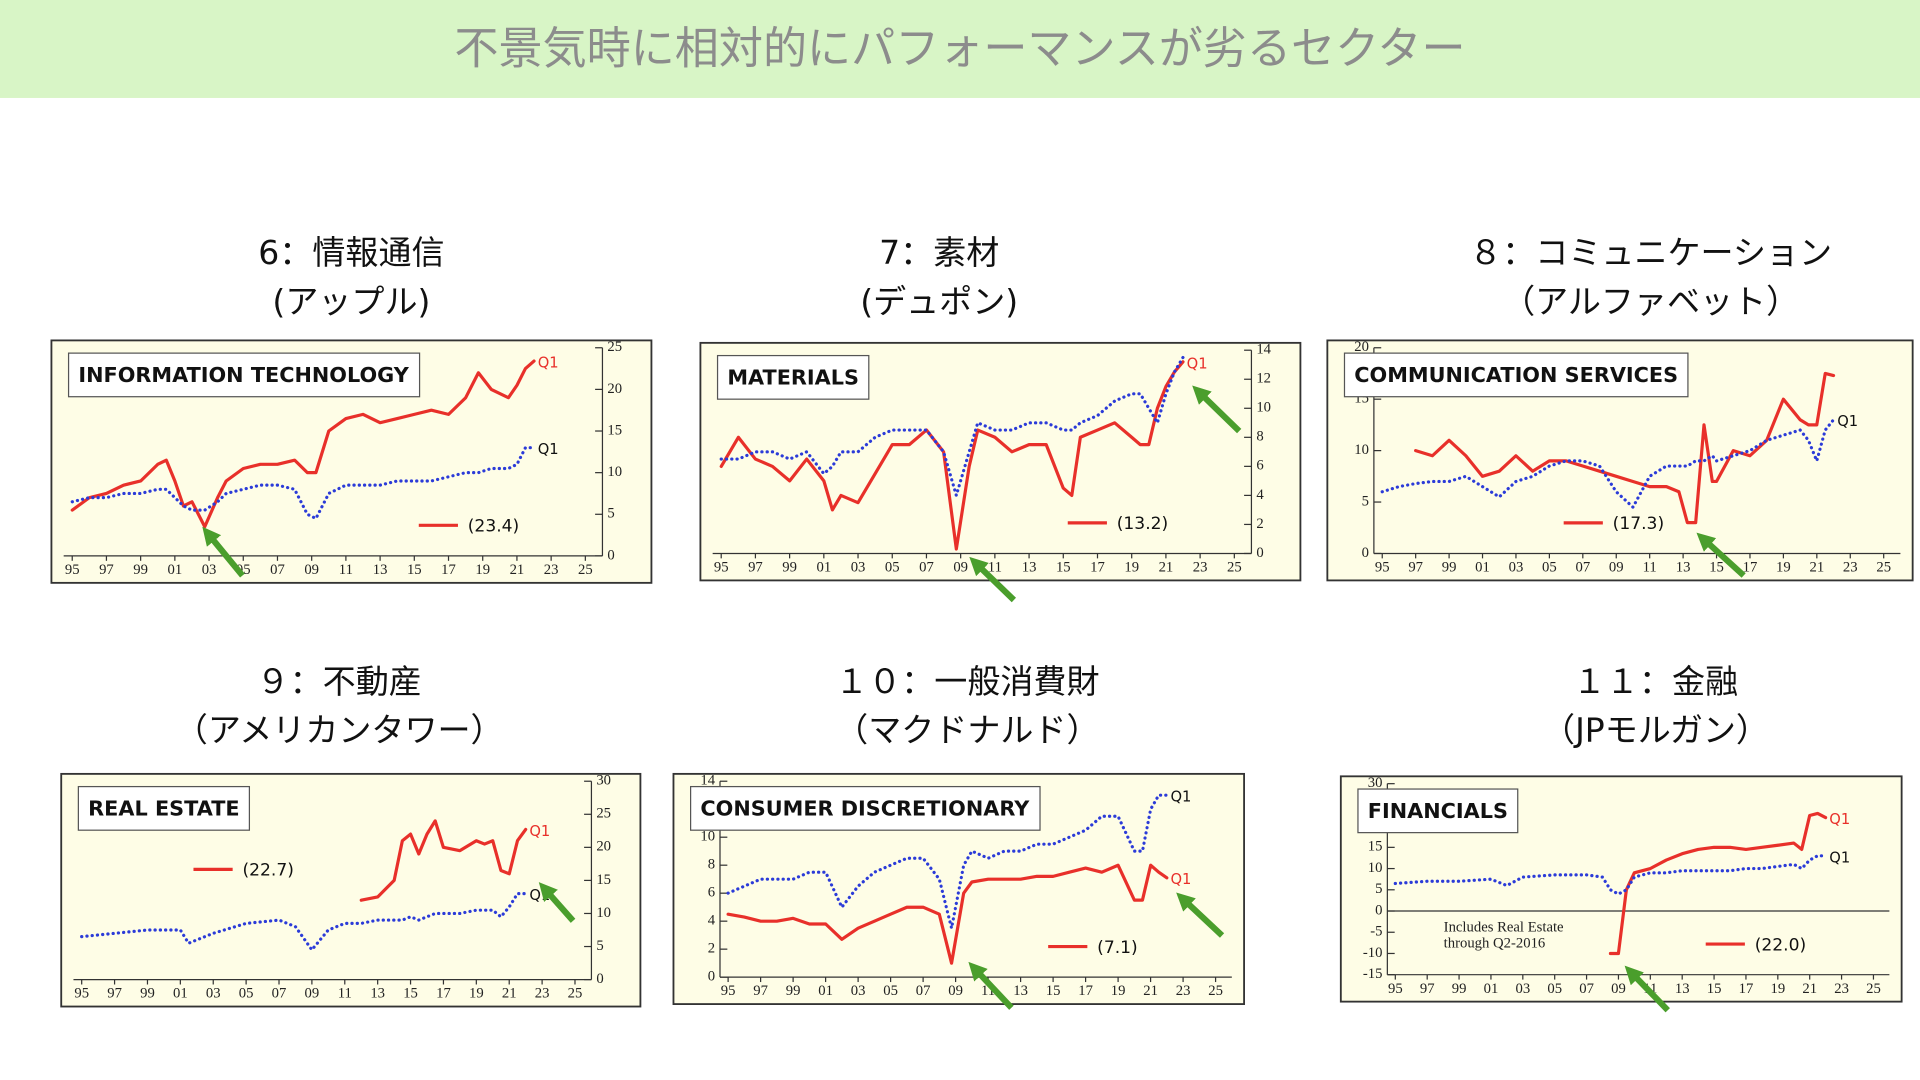  Describe the element at coordinates (939, 301) in the screenshot. I see `panel-heading: (デュポン)` at that location.